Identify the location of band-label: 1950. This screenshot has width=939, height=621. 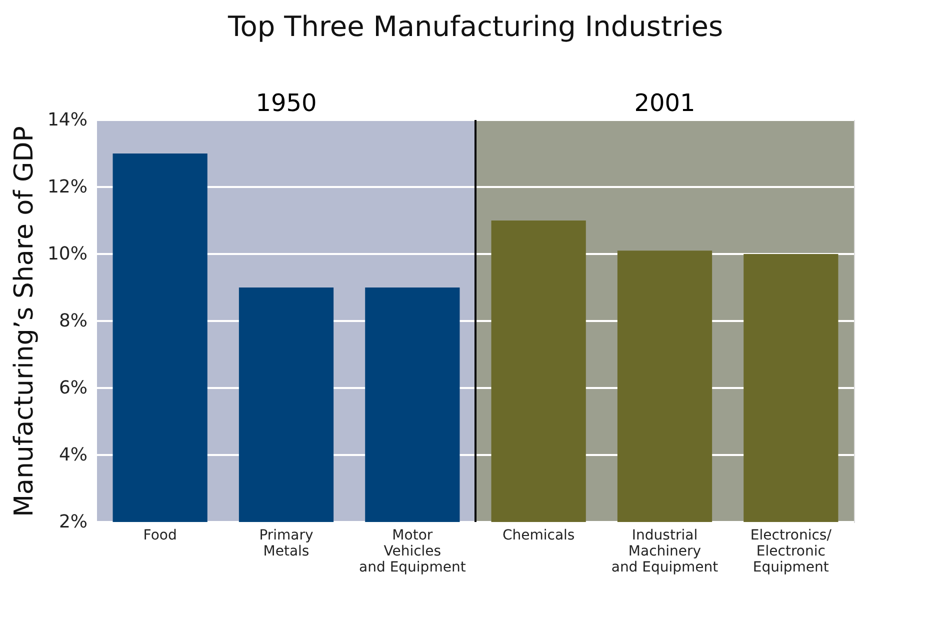
(286, 103).